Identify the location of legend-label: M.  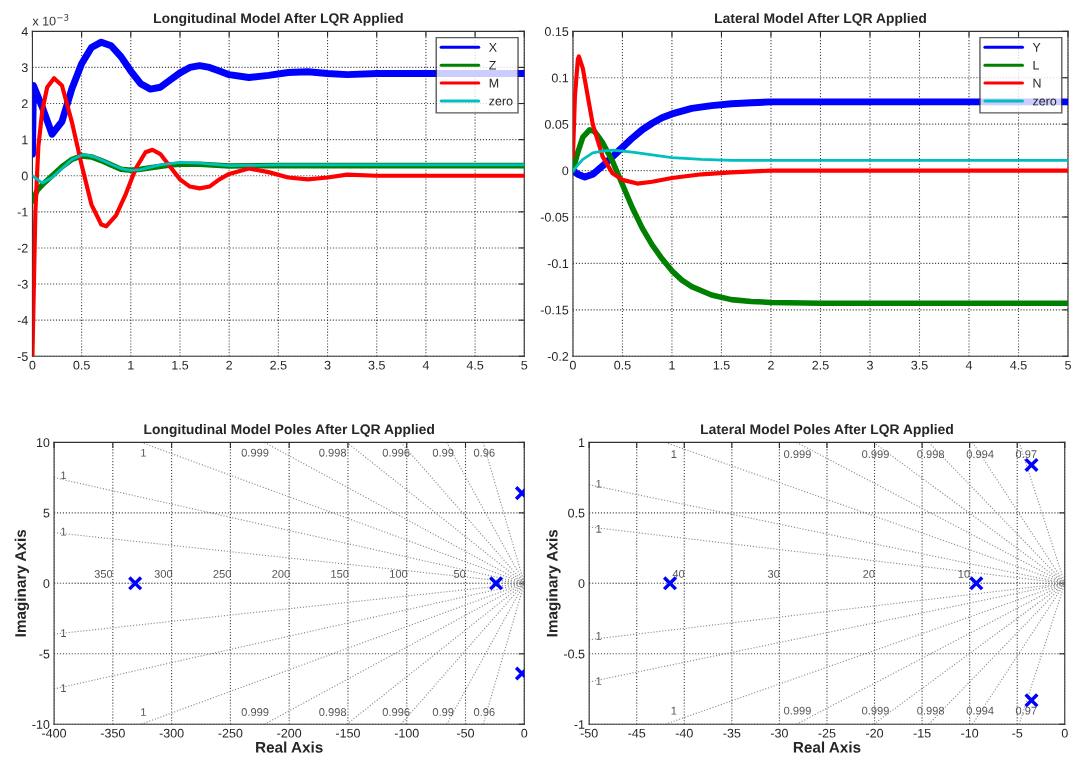
(494, 83).